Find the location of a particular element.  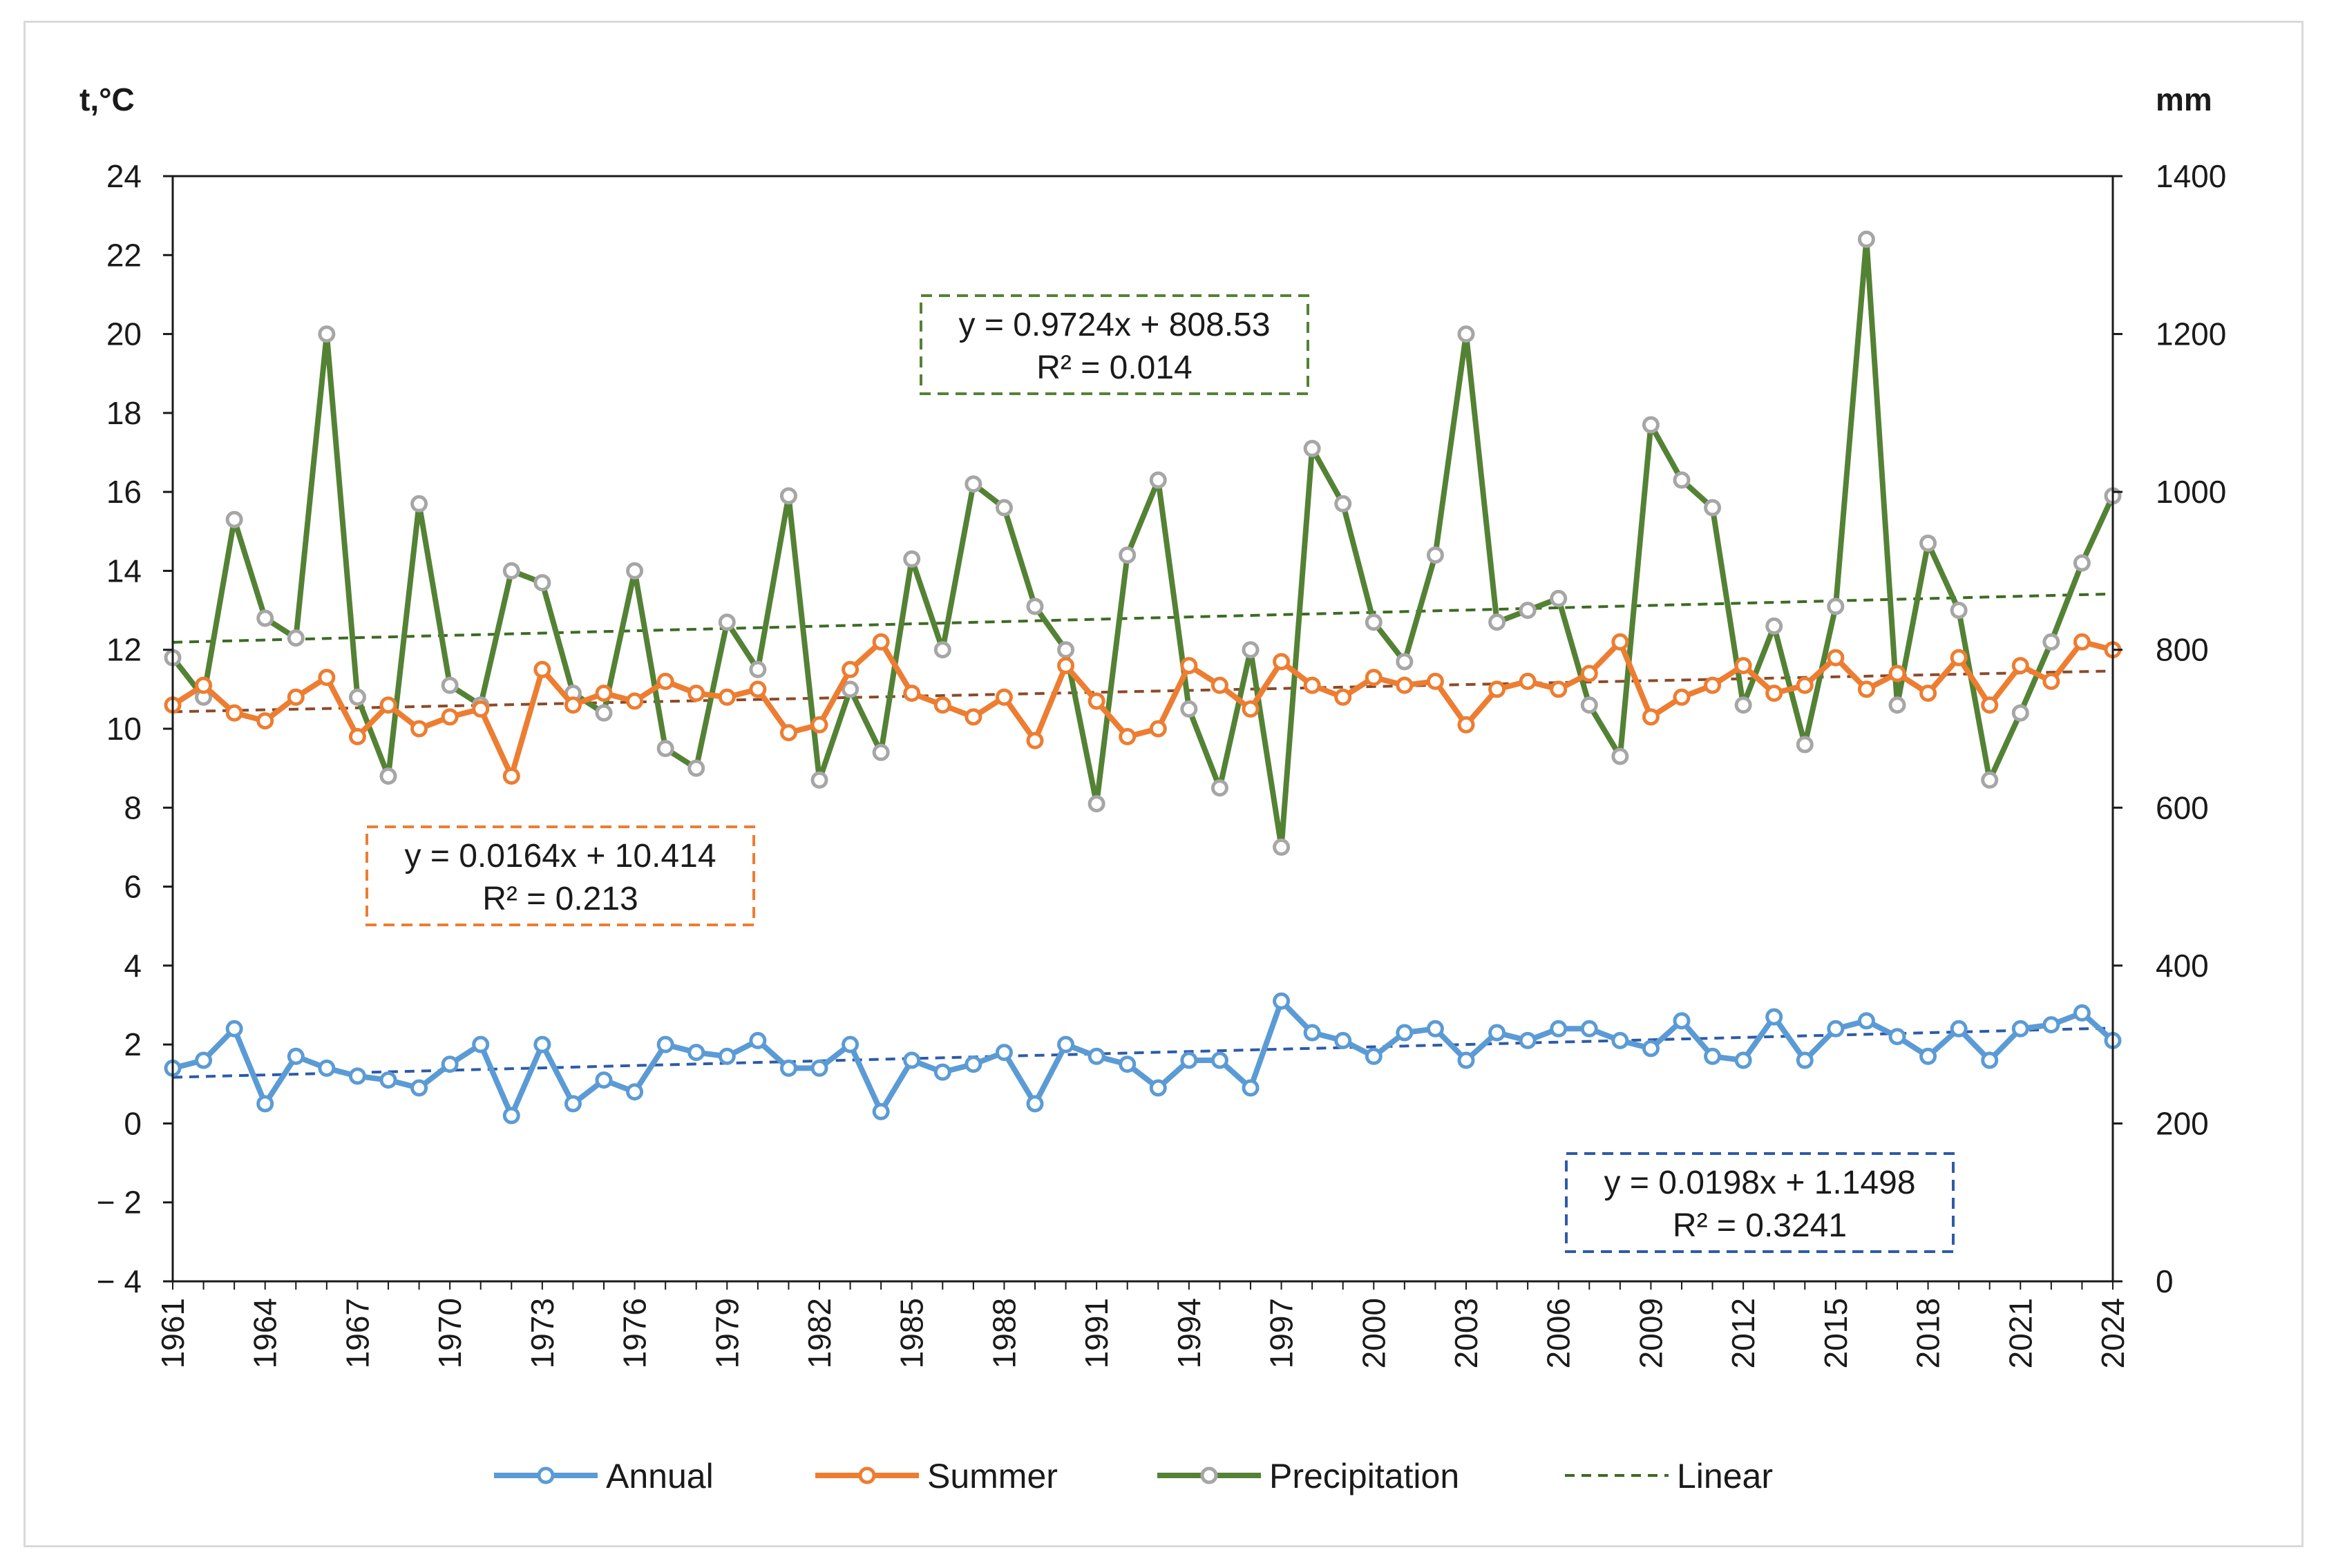

legend-label-summer: Summer is located at coordinates (992, 1476).